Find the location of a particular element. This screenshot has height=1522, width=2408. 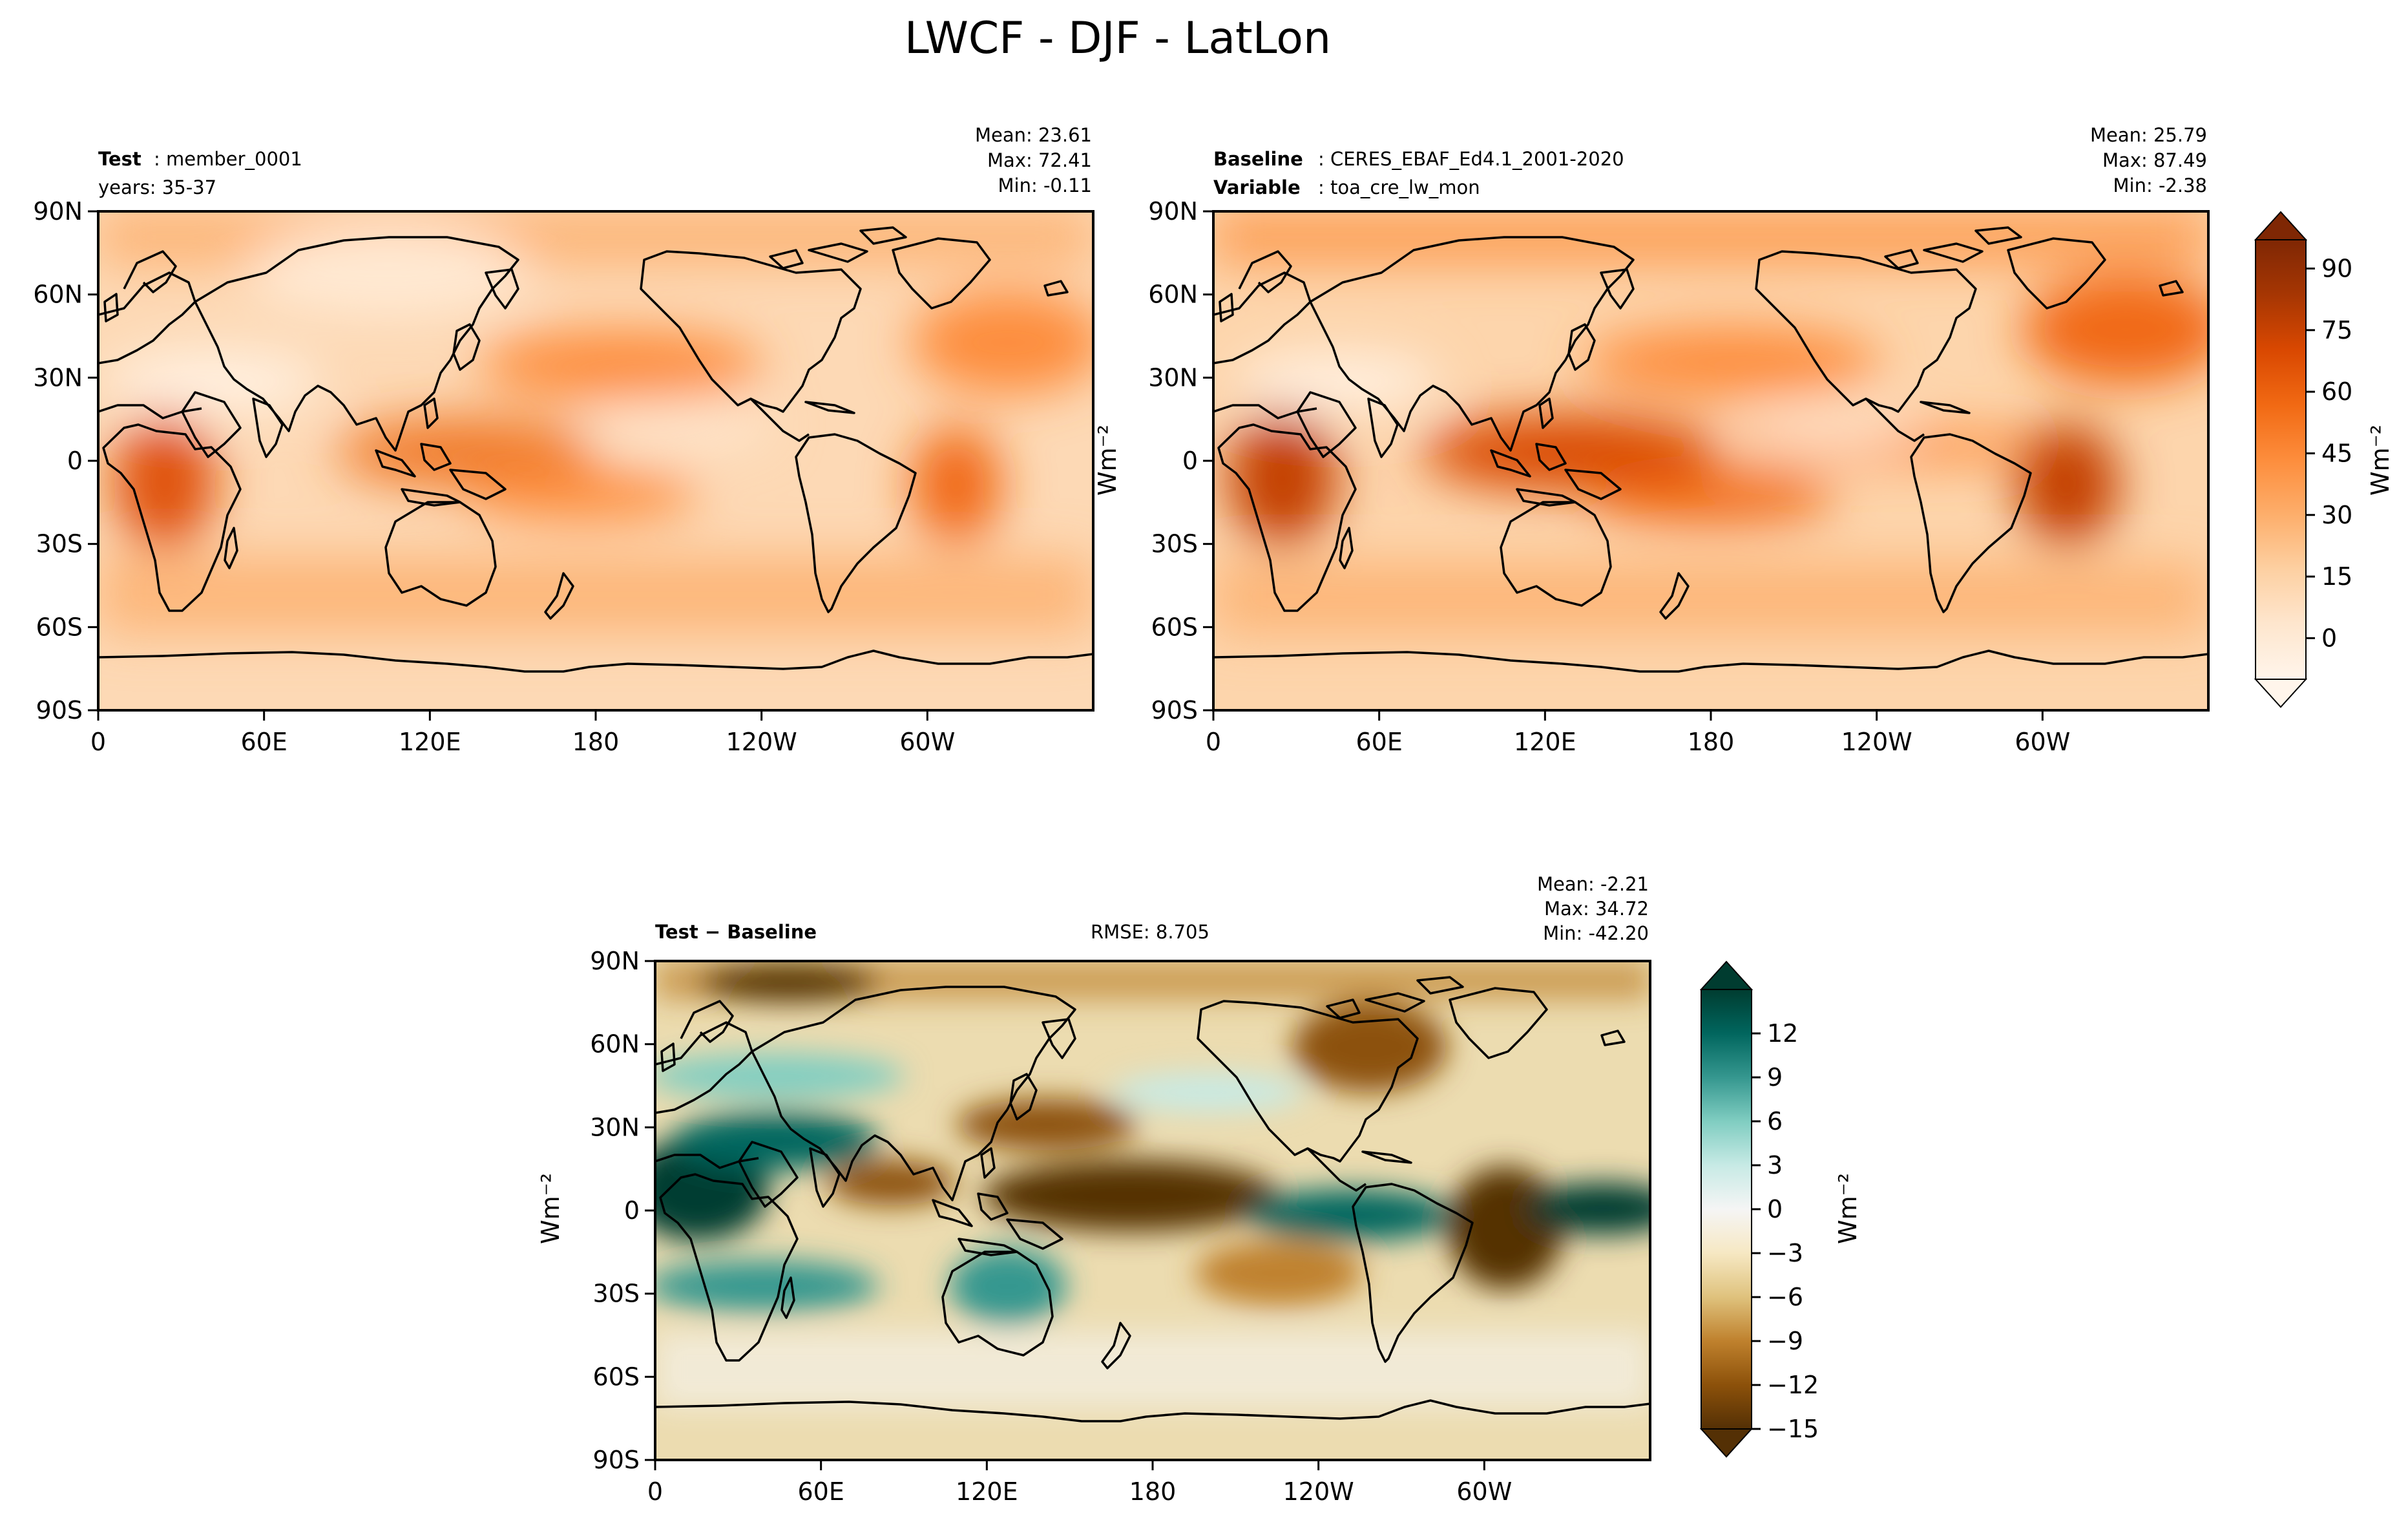

colorbar-diff-bar is located at coordinates (1726, 1209).